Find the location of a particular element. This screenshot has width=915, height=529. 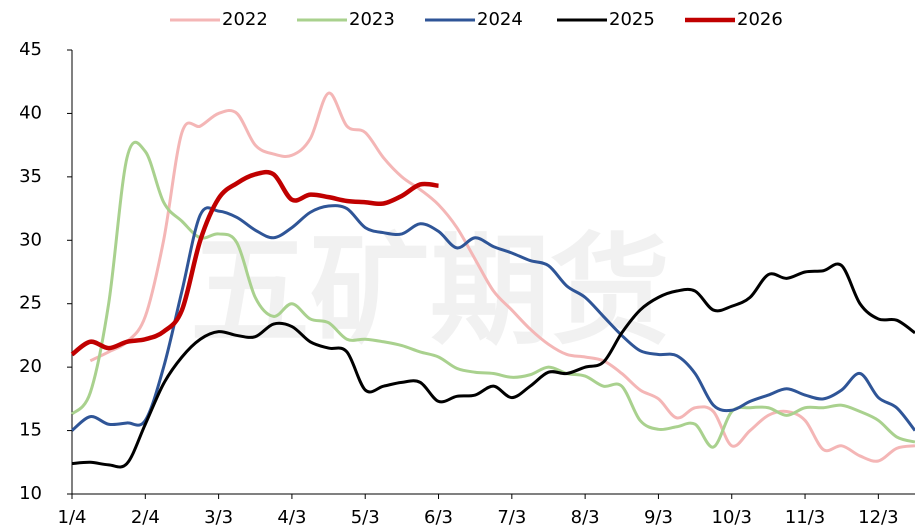

y-tick-label: 20 is located at coordinates (30, 366).